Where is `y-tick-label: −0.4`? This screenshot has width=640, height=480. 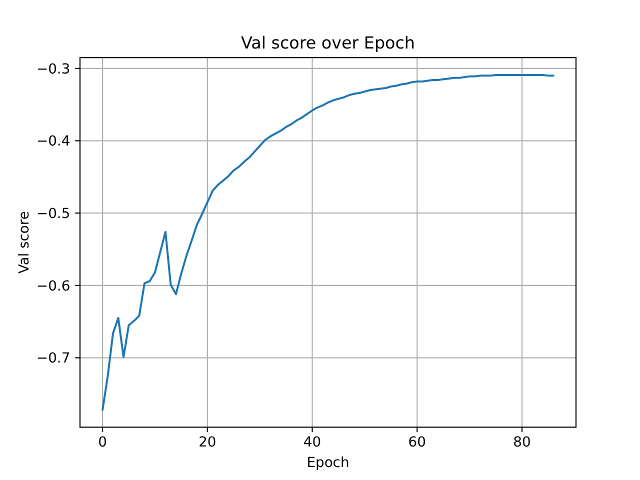 y-tick-label: −0.4 is located at coordinates (53, 142).